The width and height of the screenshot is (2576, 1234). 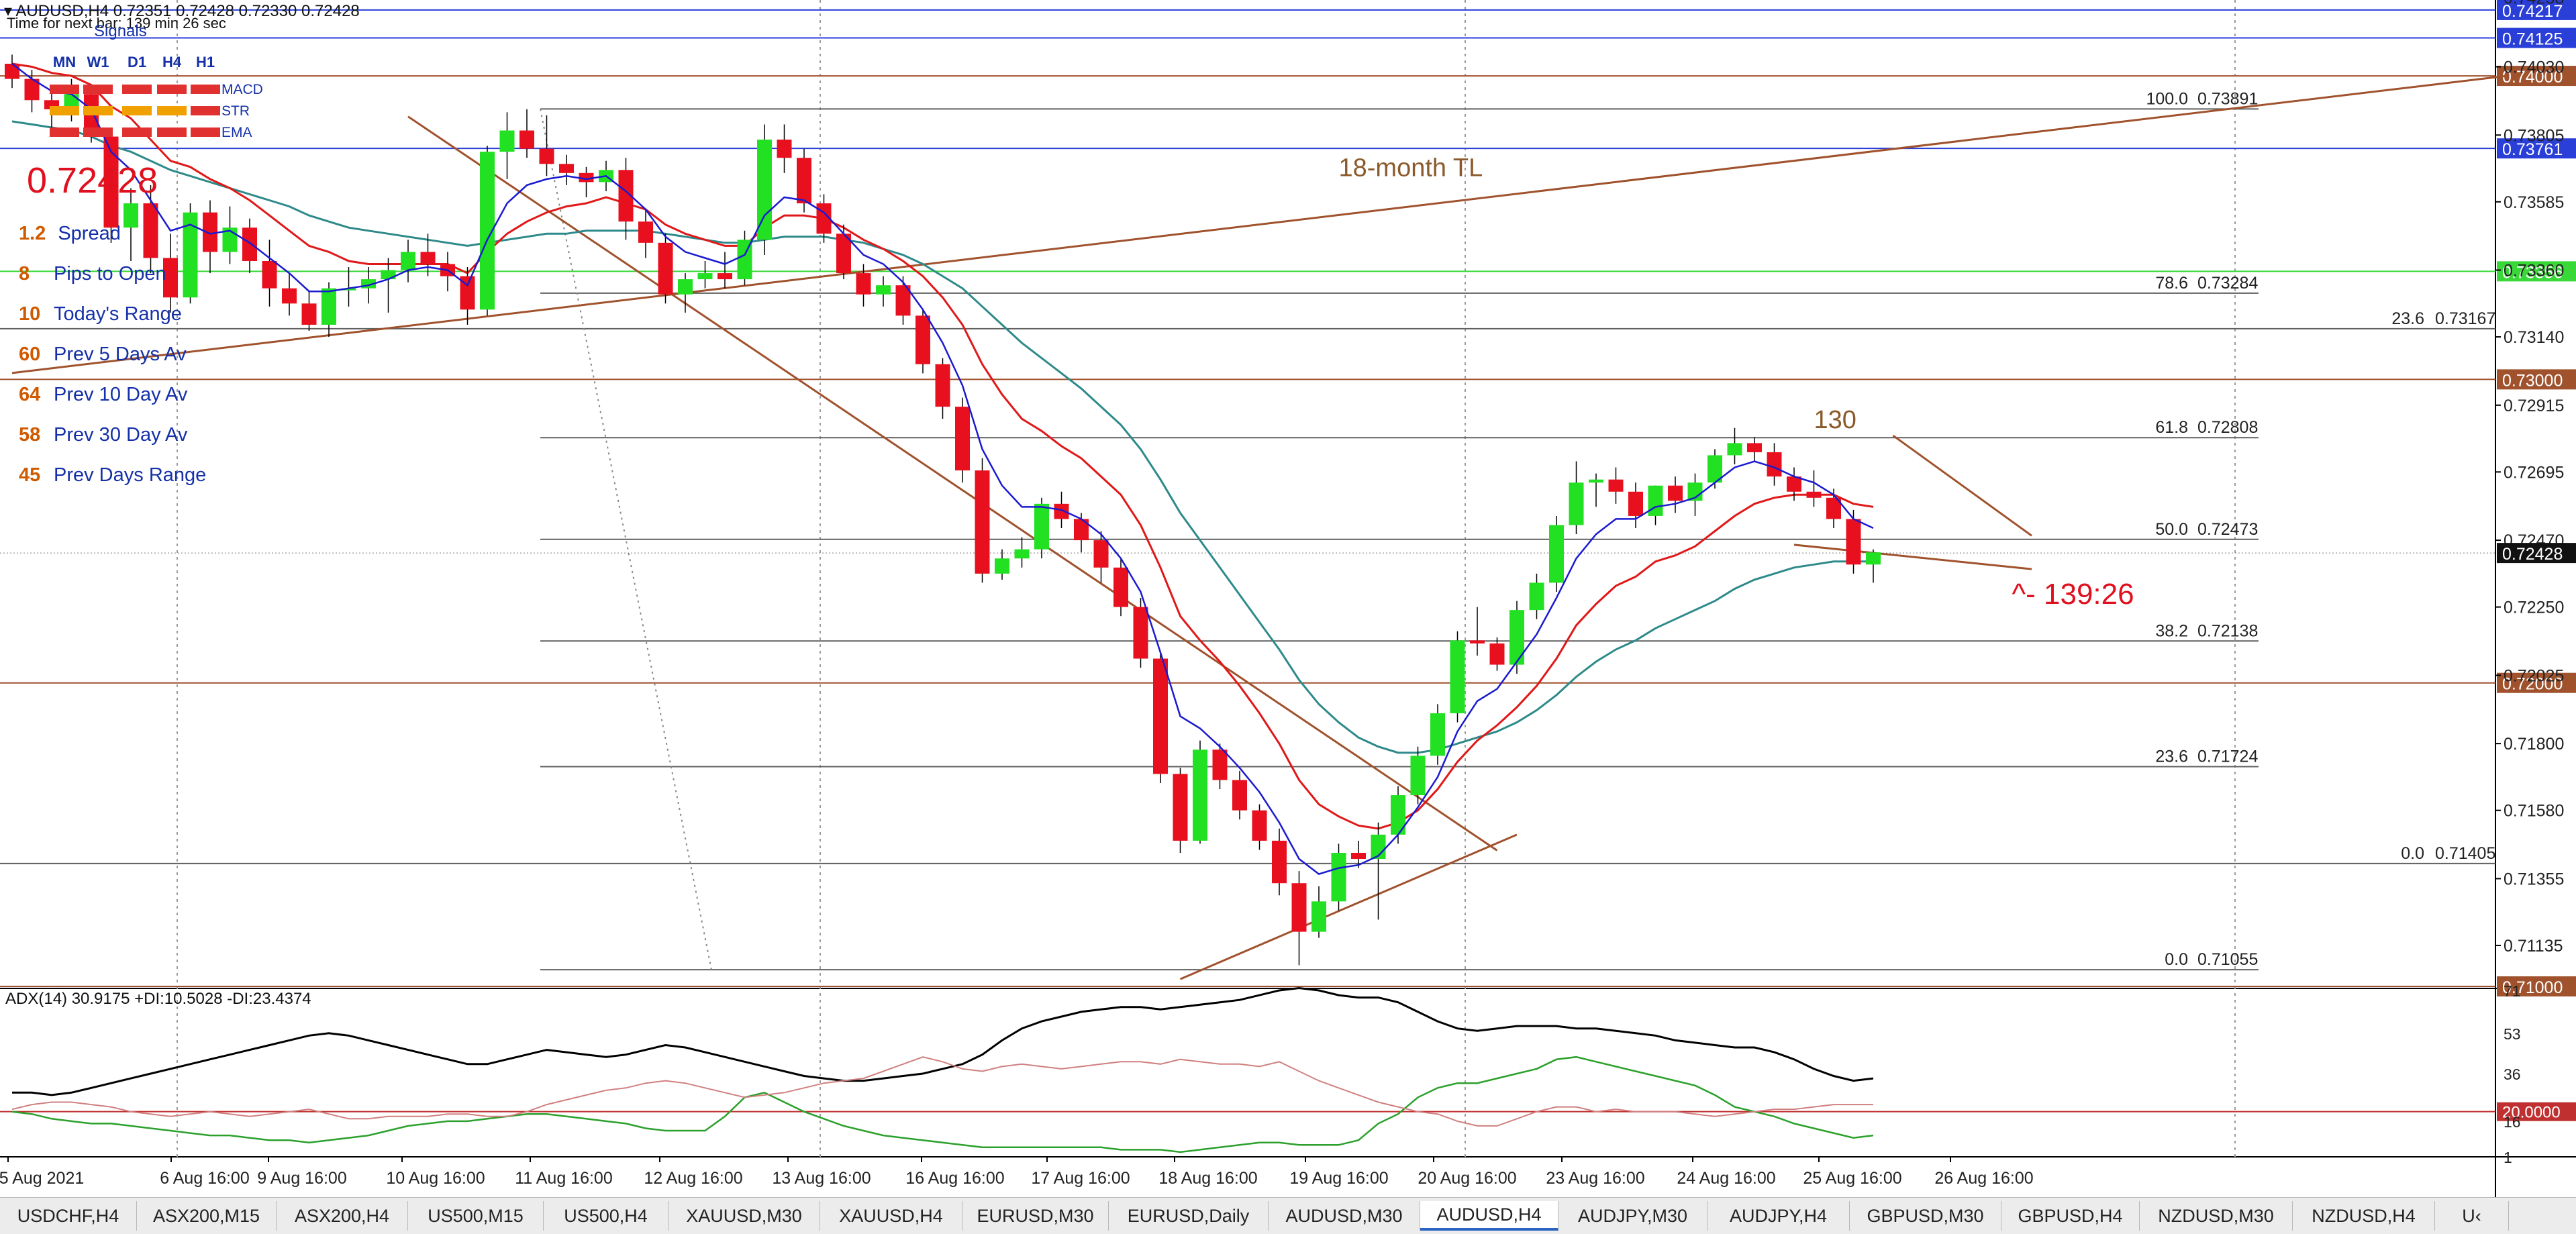 What do you see at coordinates (744, 1216) in the screenshot?
I see `tab-xauusd-m30: XAUUSD,M30` at bounding box center [744, 1216].